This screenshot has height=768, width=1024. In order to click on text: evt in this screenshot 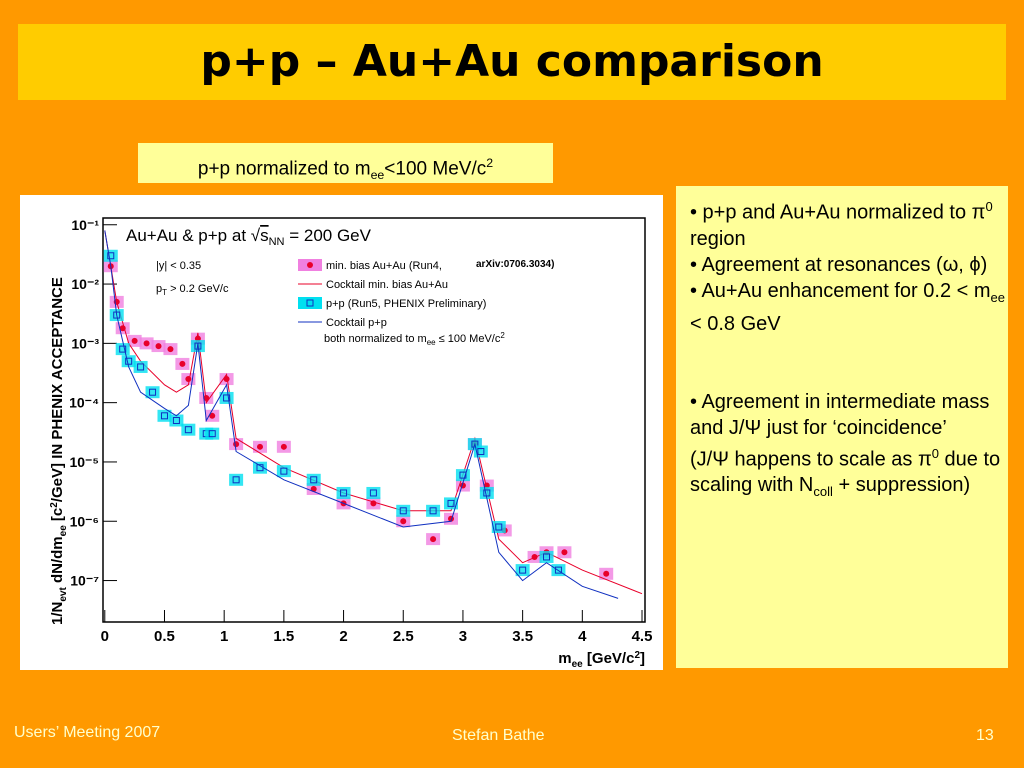, I will do `click(63, 594)`.